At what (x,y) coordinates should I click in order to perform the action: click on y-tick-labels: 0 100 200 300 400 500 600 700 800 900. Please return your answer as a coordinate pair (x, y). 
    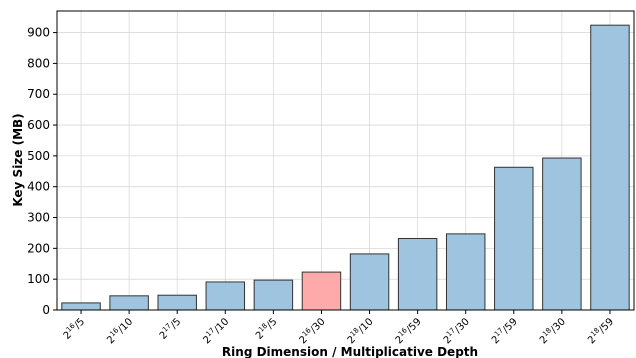
    Looking at the image, I should click on (38, 171).